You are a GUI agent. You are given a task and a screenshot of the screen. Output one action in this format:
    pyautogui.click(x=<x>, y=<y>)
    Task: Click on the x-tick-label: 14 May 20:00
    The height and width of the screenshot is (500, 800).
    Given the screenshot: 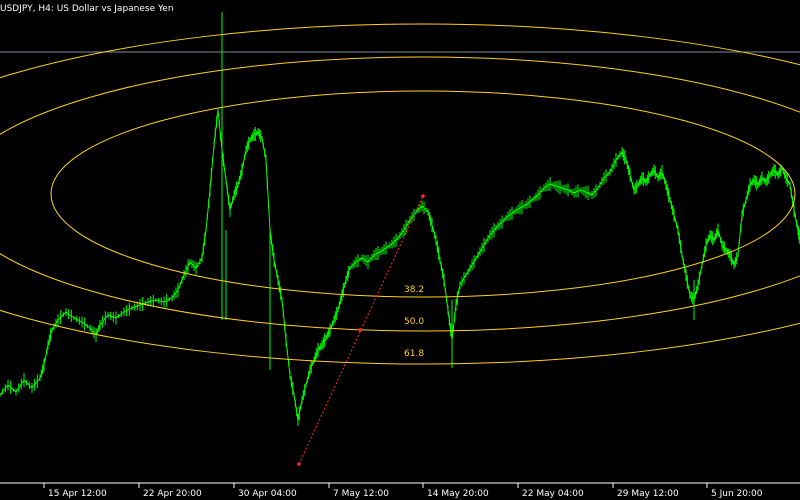 What is the action you would take?
    pyautogui.click(x=458, y=494)
    